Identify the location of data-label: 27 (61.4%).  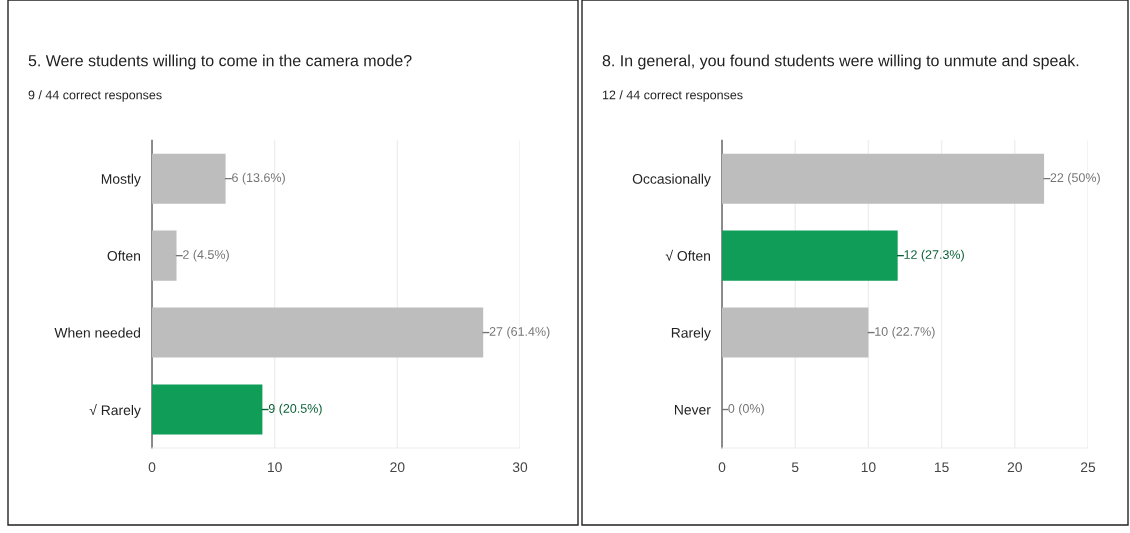
(519, 332).